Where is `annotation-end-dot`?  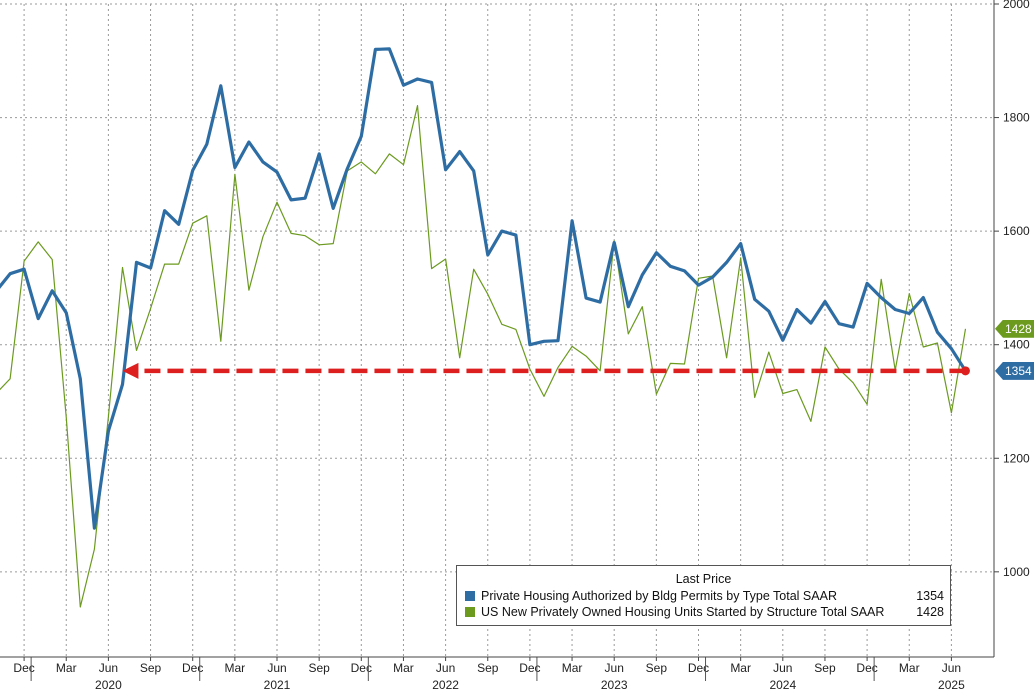 annotation-end-dot is located at coordinates (965, 371).